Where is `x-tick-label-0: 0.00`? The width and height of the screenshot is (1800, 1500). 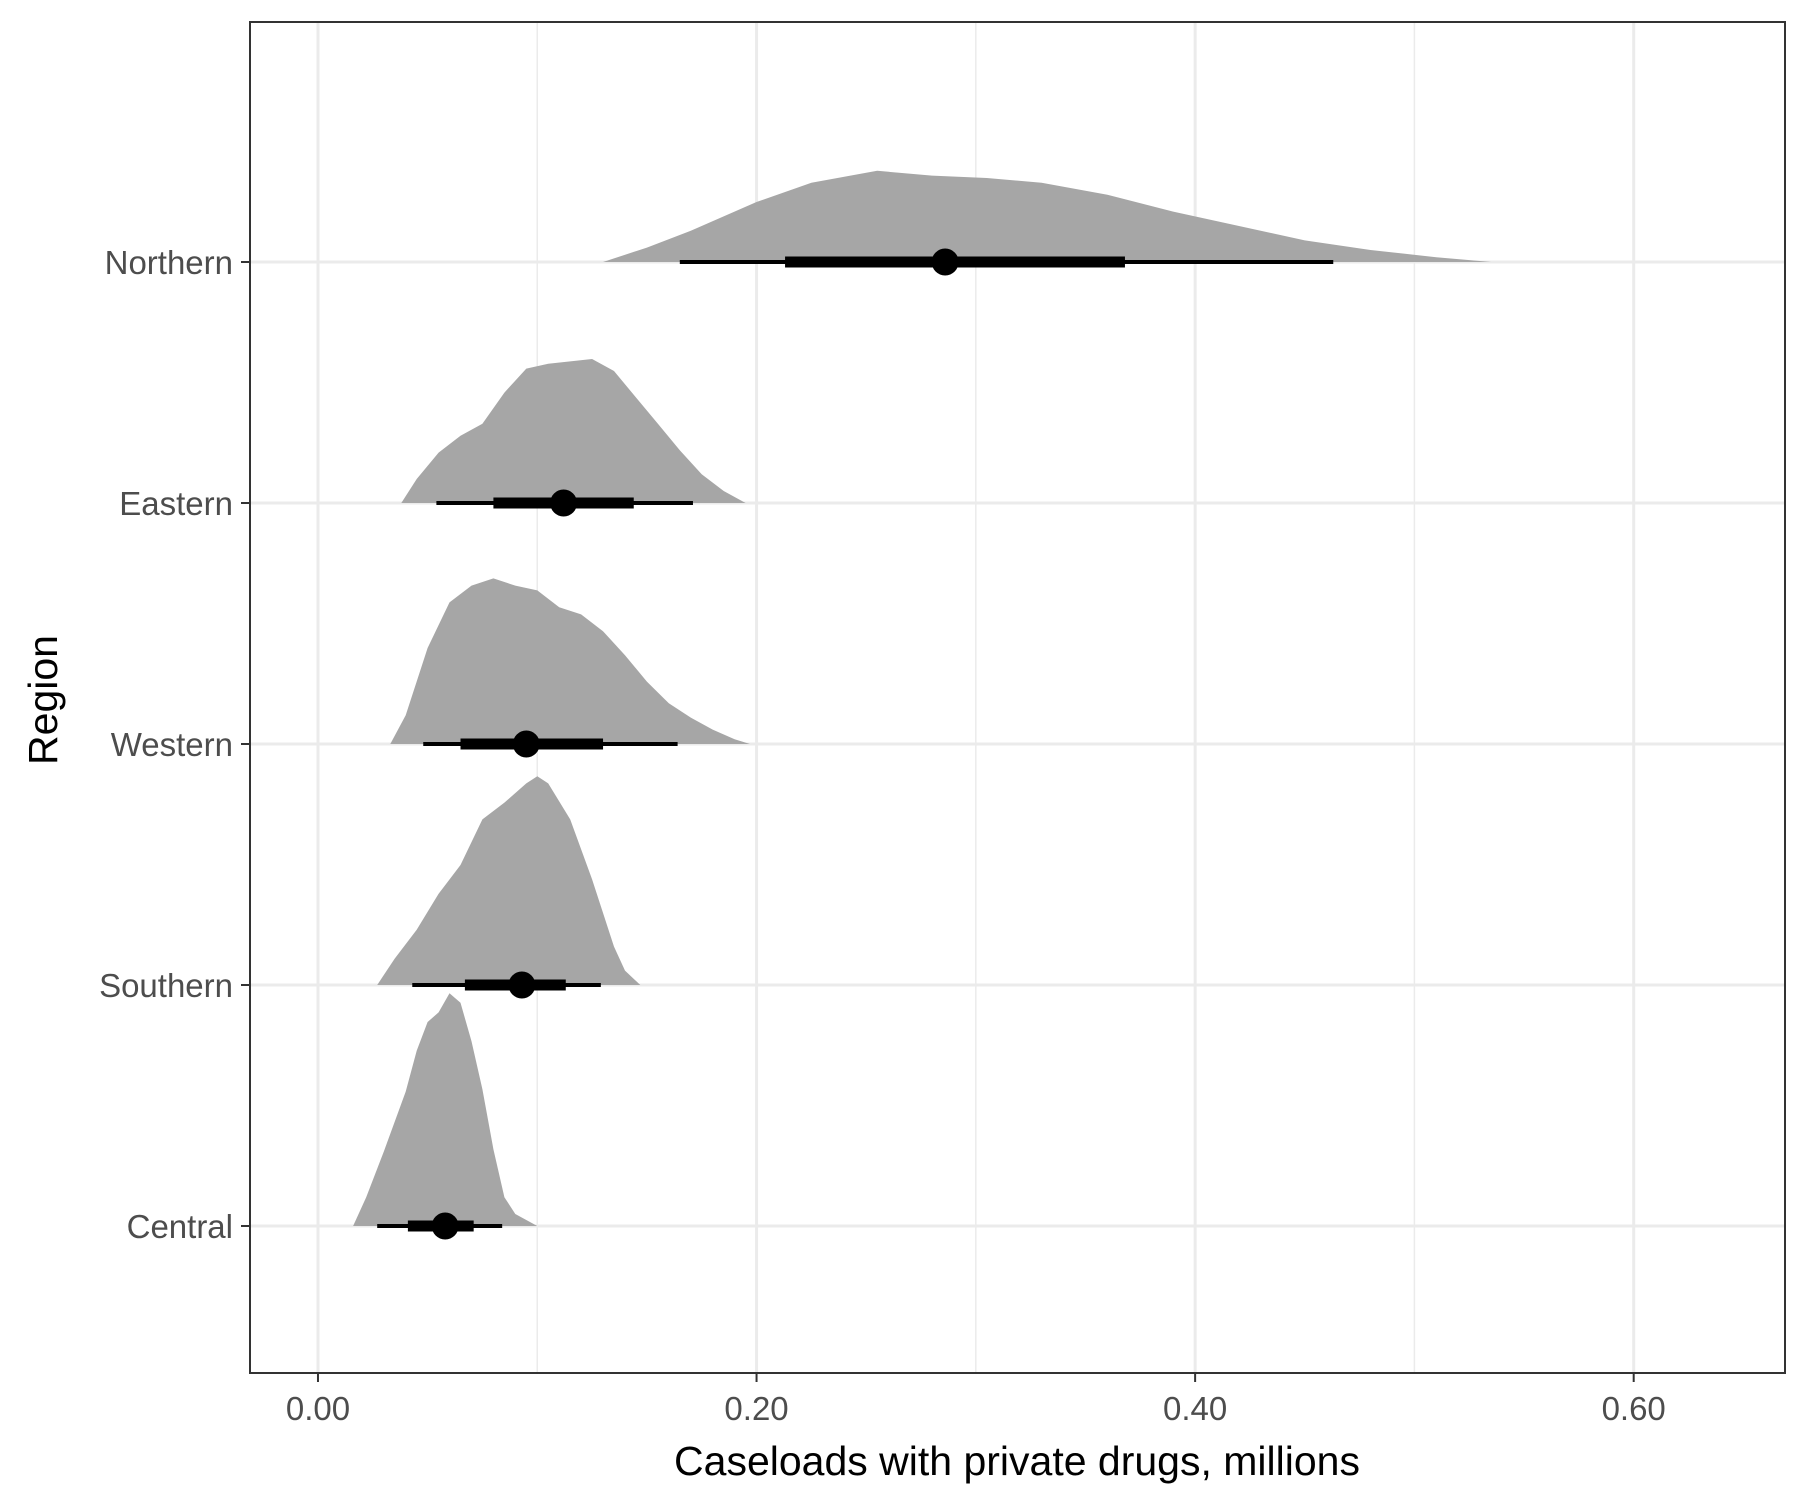 x-tick-label-0: 0.00 is located at coordinates (318, 1408).